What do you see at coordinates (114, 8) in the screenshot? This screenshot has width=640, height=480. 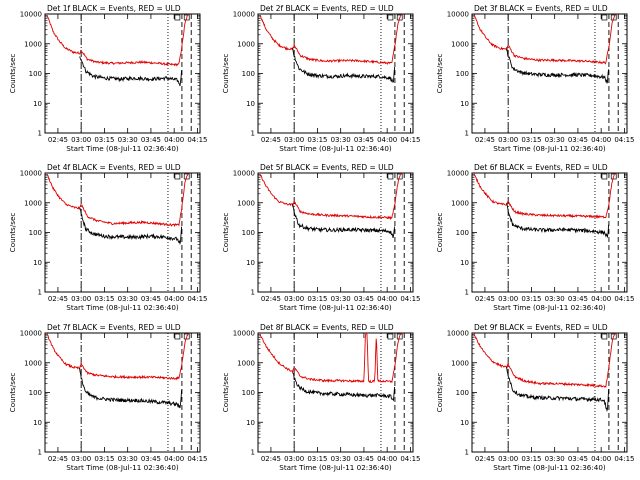 I see `panel-title: Det 1f BLACK = Events, RED = ULD` at bounding box center [114, 8].